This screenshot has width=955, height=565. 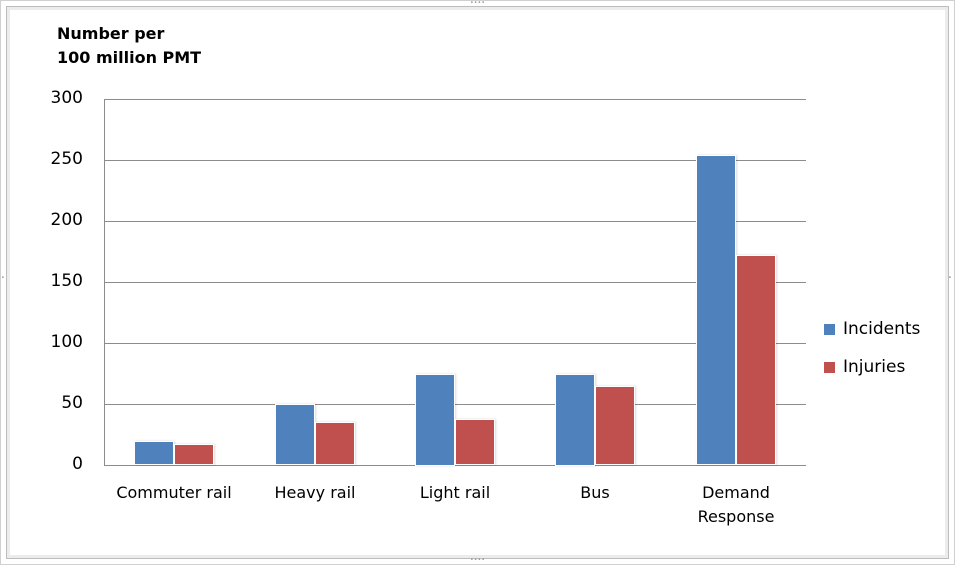 I want to click on bar-incidents-commuter-rail, so click(x=154, y=453).